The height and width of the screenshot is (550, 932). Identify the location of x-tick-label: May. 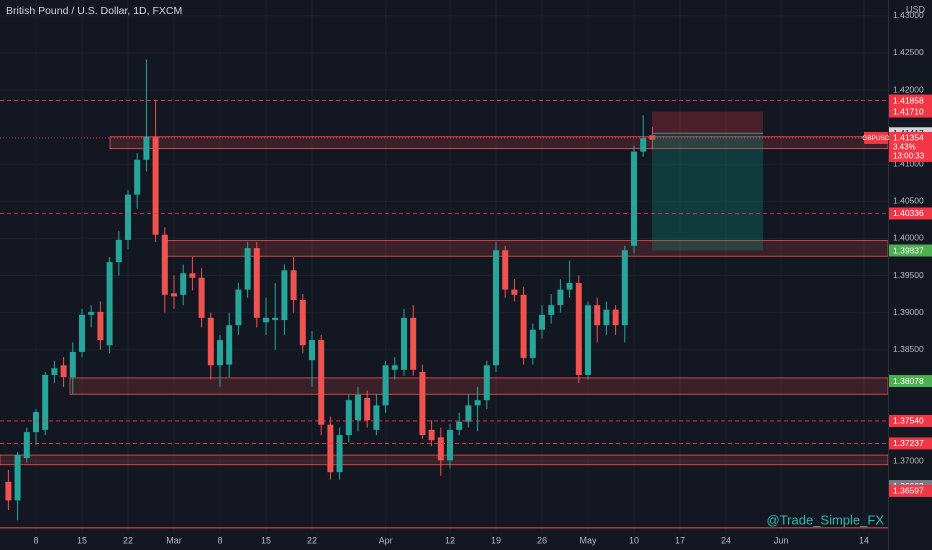
(588, 540).